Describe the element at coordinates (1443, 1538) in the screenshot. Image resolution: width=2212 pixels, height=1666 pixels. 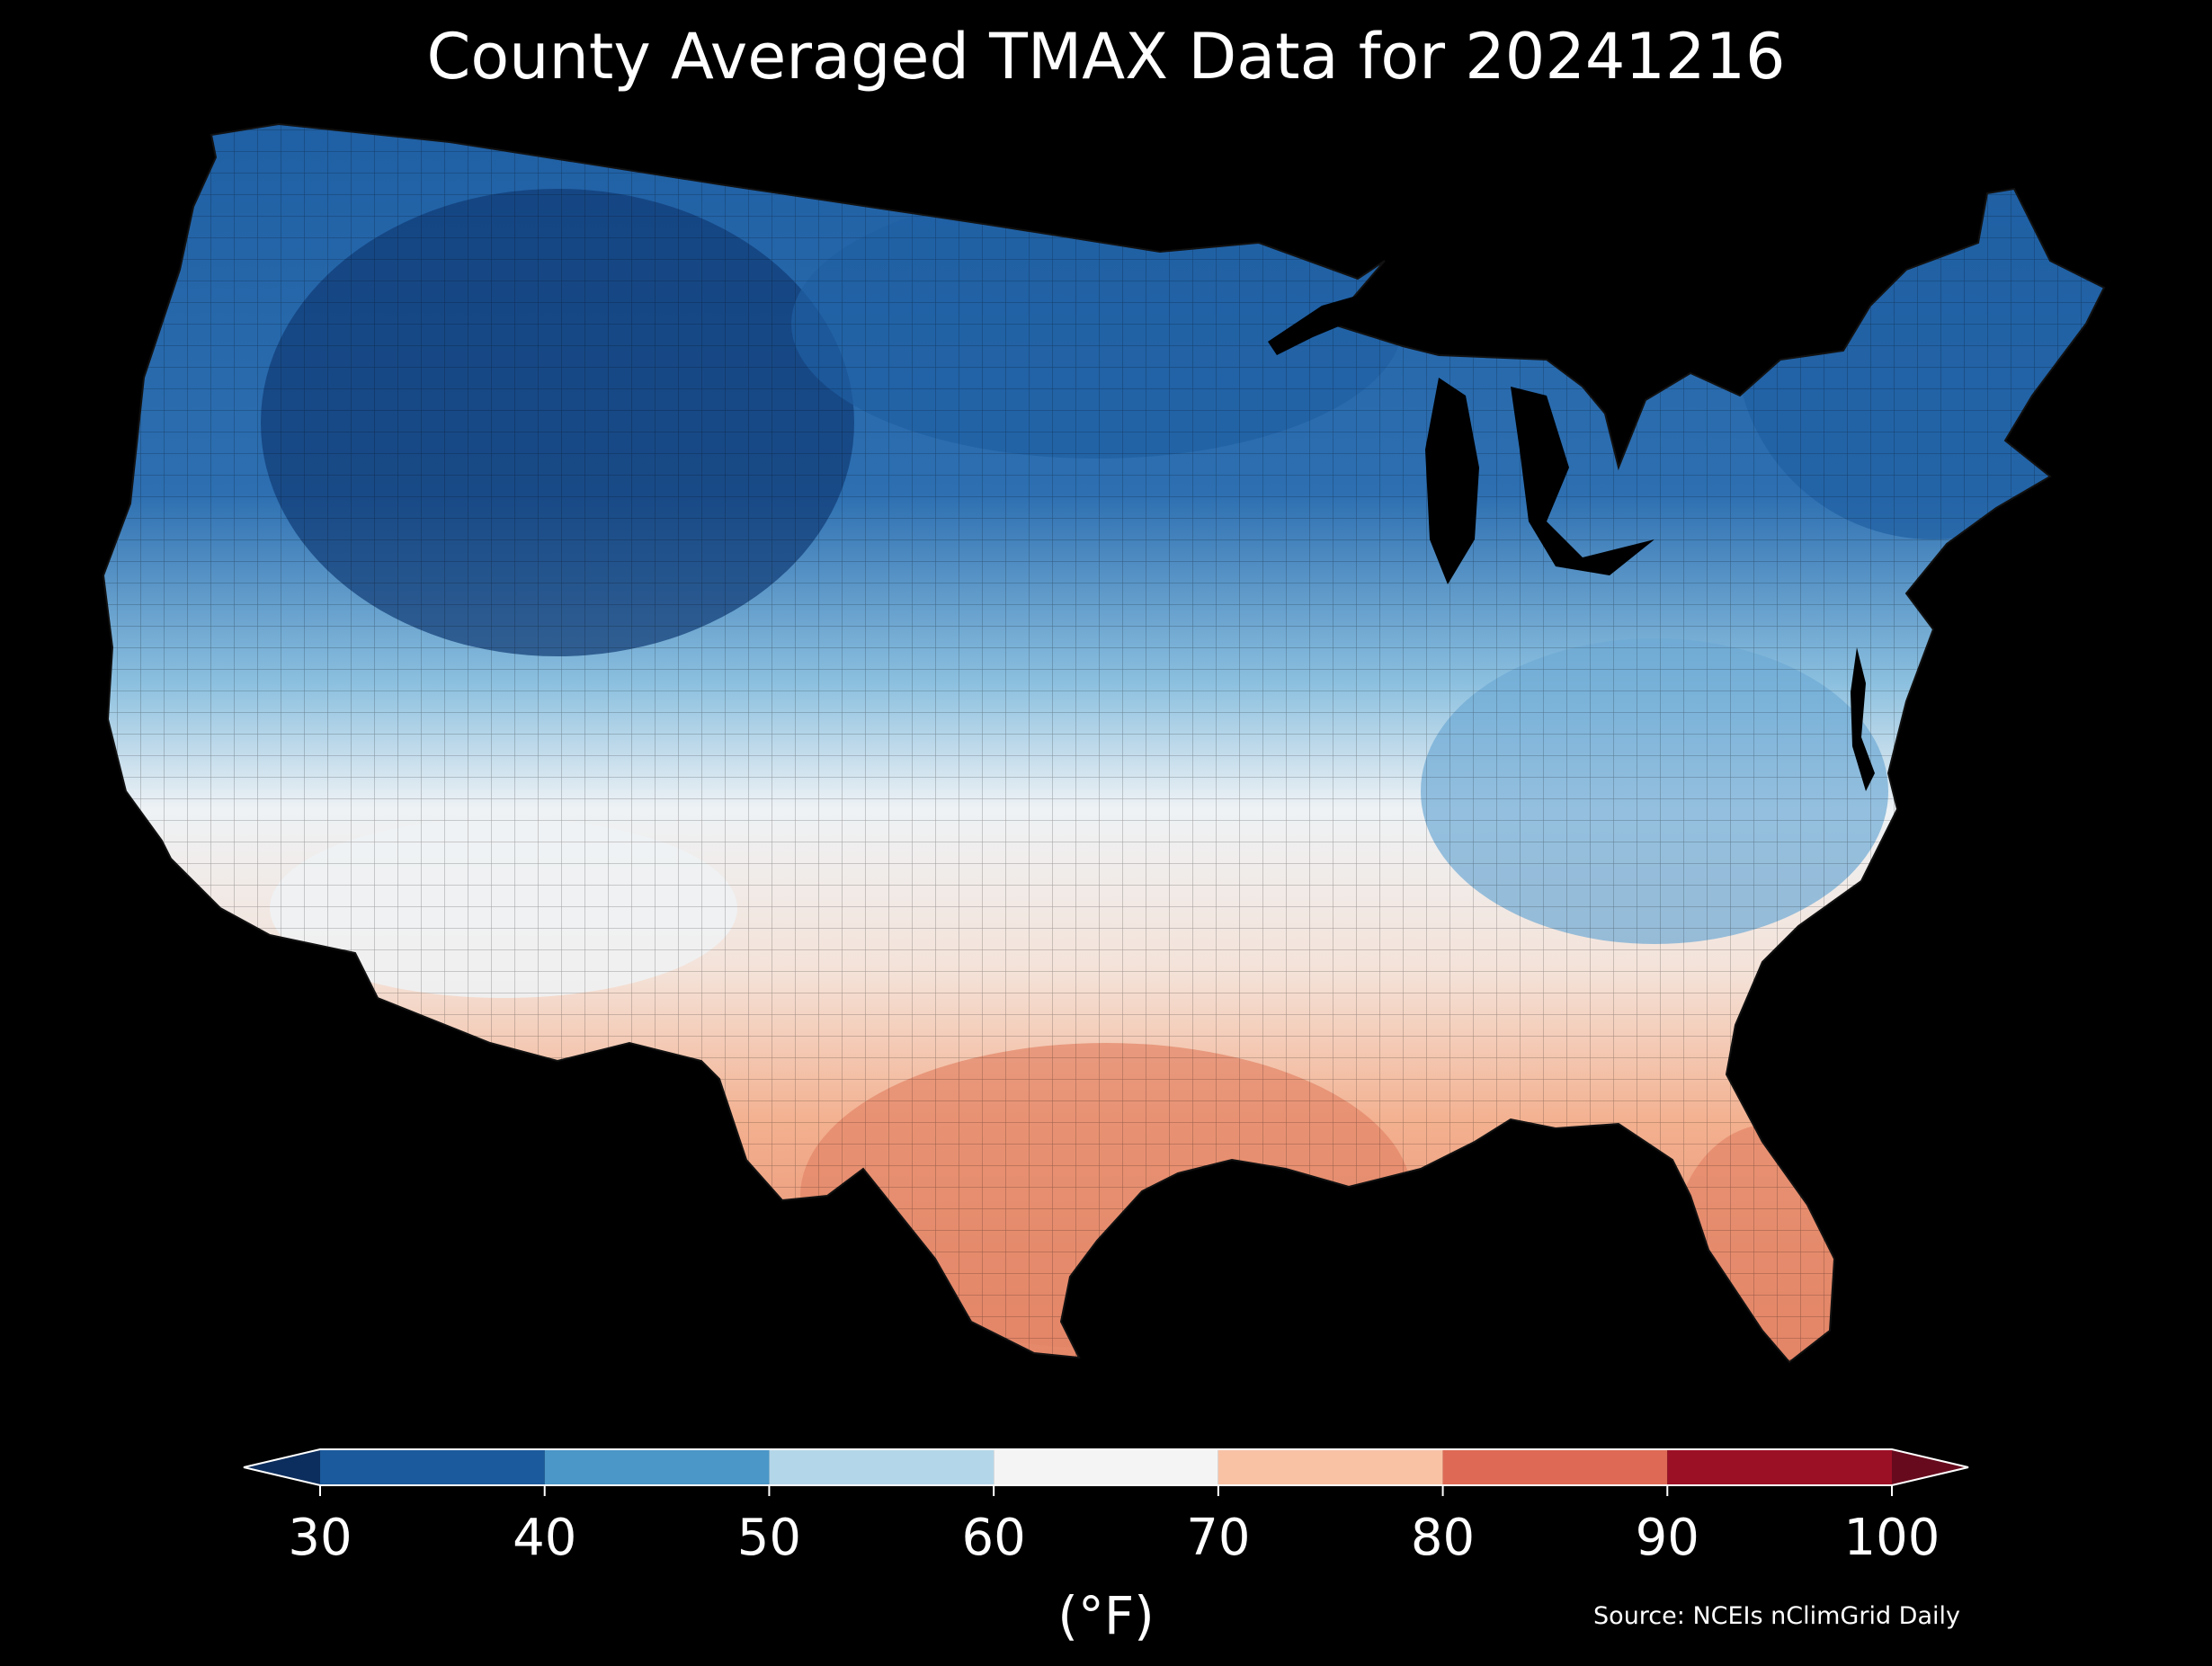
I see `colorbar-tick-label-80: 80` at that location.